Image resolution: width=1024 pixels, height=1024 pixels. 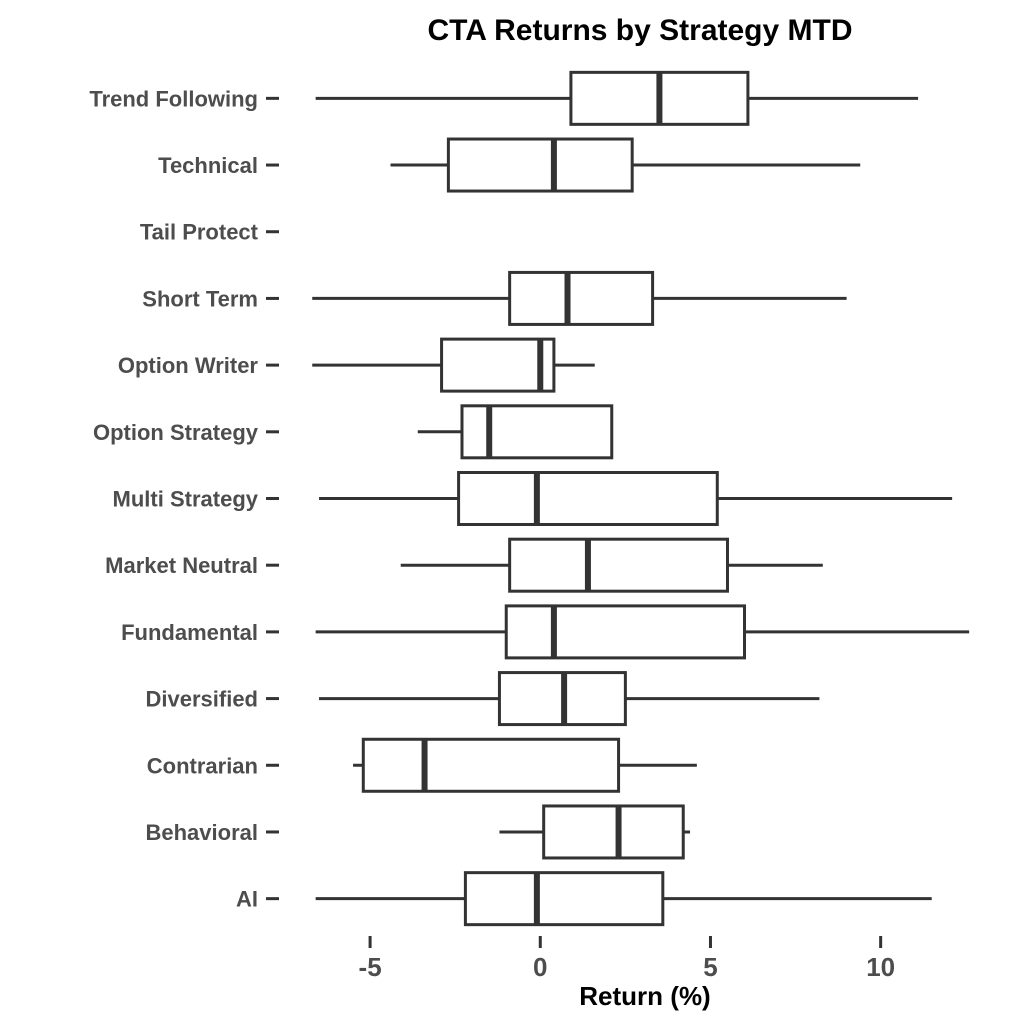 I want to click on iqr-box-technical, so click(x=540, y=165).